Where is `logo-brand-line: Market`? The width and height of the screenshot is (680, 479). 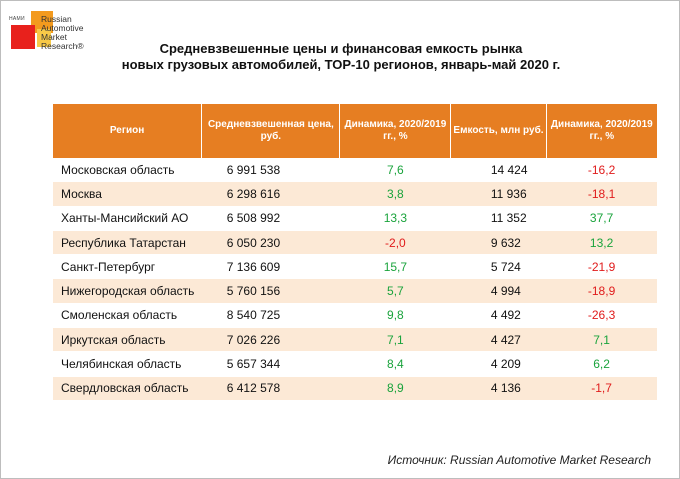 logo-brand-line: Market is located at coordinates (54, 37).